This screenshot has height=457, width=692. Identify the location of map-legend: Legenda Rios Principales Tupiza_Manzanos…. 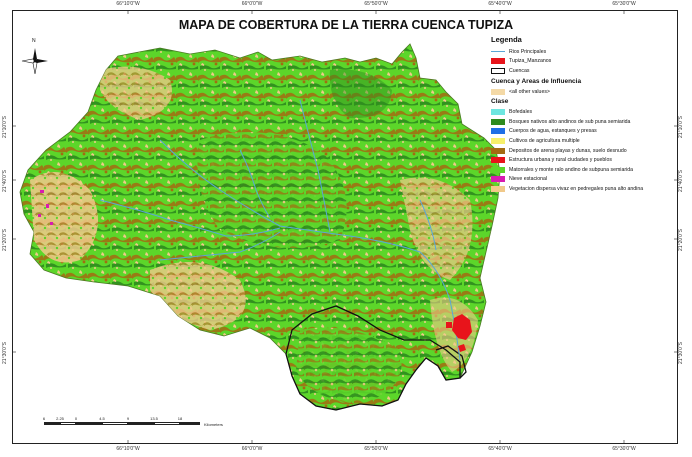
(581, 114).